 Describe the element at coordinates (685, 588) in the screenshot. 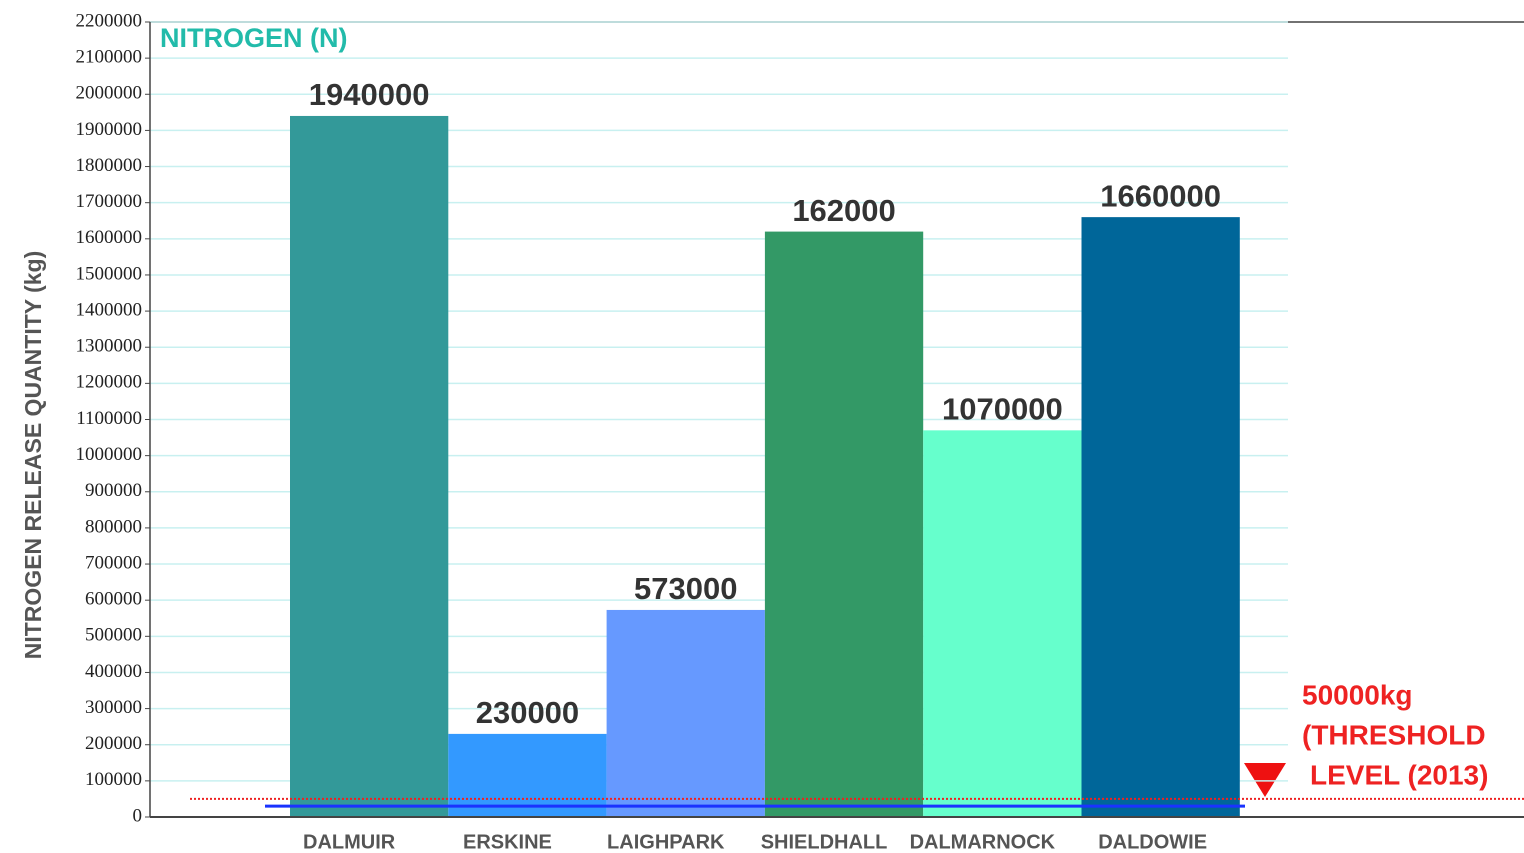

I see `value-label: 573000` at that location.